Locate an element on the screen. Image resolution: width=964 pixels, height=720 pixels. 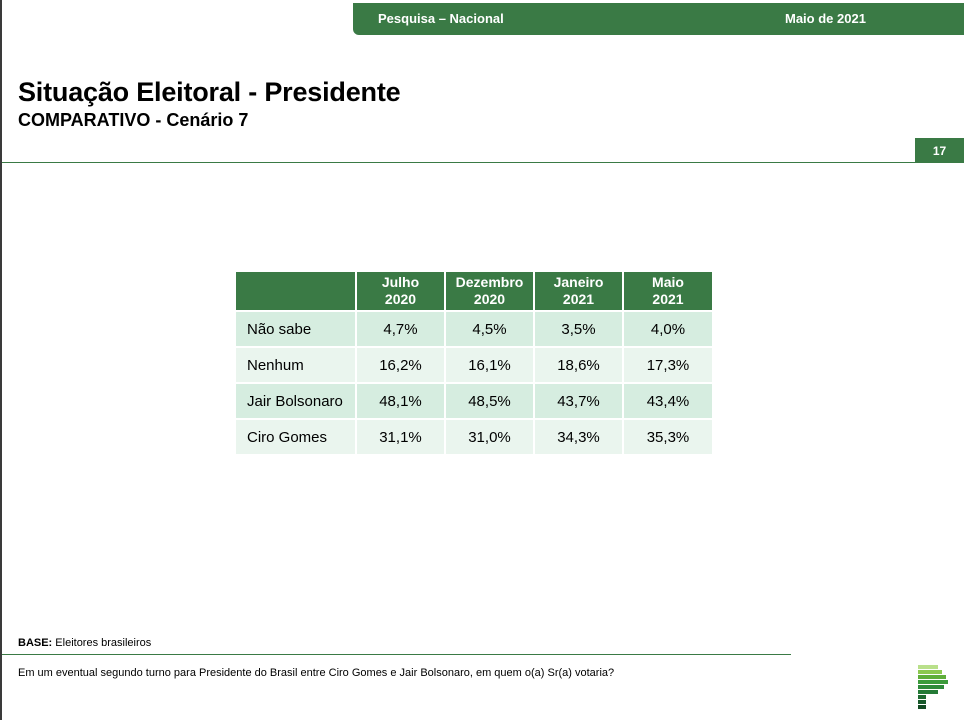
survey-date: Maio de 2021 is located at coordinates (825, 18).